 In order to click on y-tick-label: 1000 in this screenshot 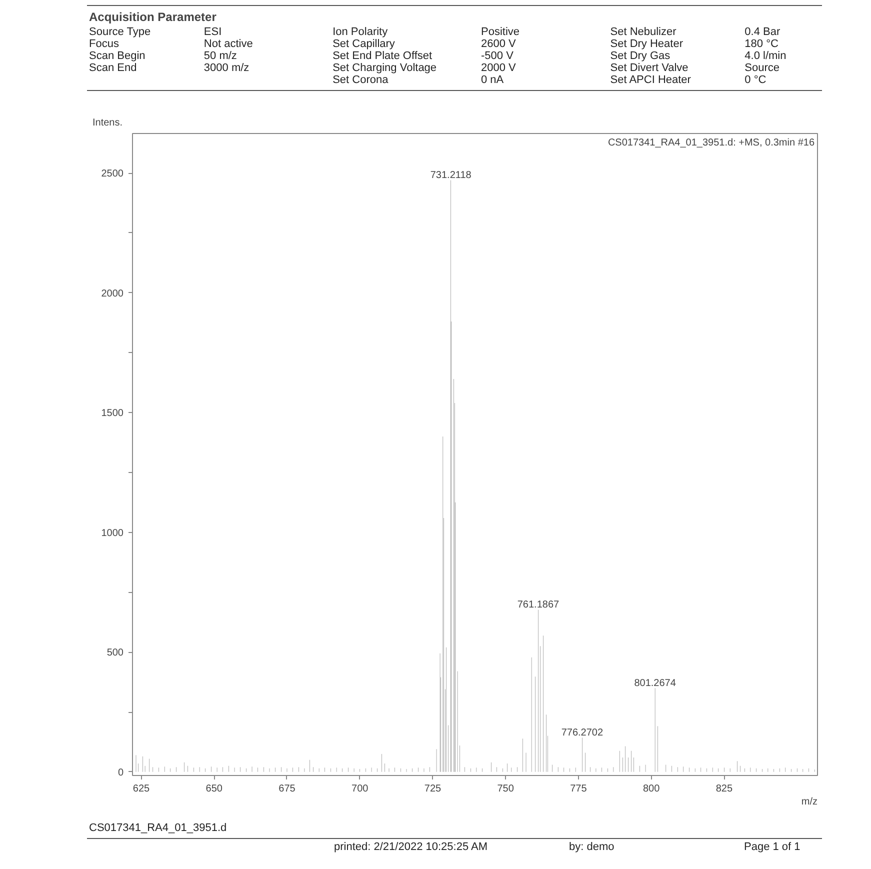, I will do `click(112, 533)`.